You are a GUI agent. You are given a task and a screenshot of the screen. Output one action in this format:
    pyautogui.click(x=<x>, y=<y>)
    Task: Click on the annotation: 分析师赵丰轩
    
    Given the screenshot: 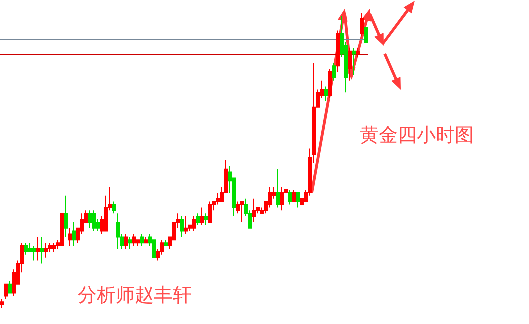 What is the action you would take?
    pyautogui.click(x=135, y=295)
    